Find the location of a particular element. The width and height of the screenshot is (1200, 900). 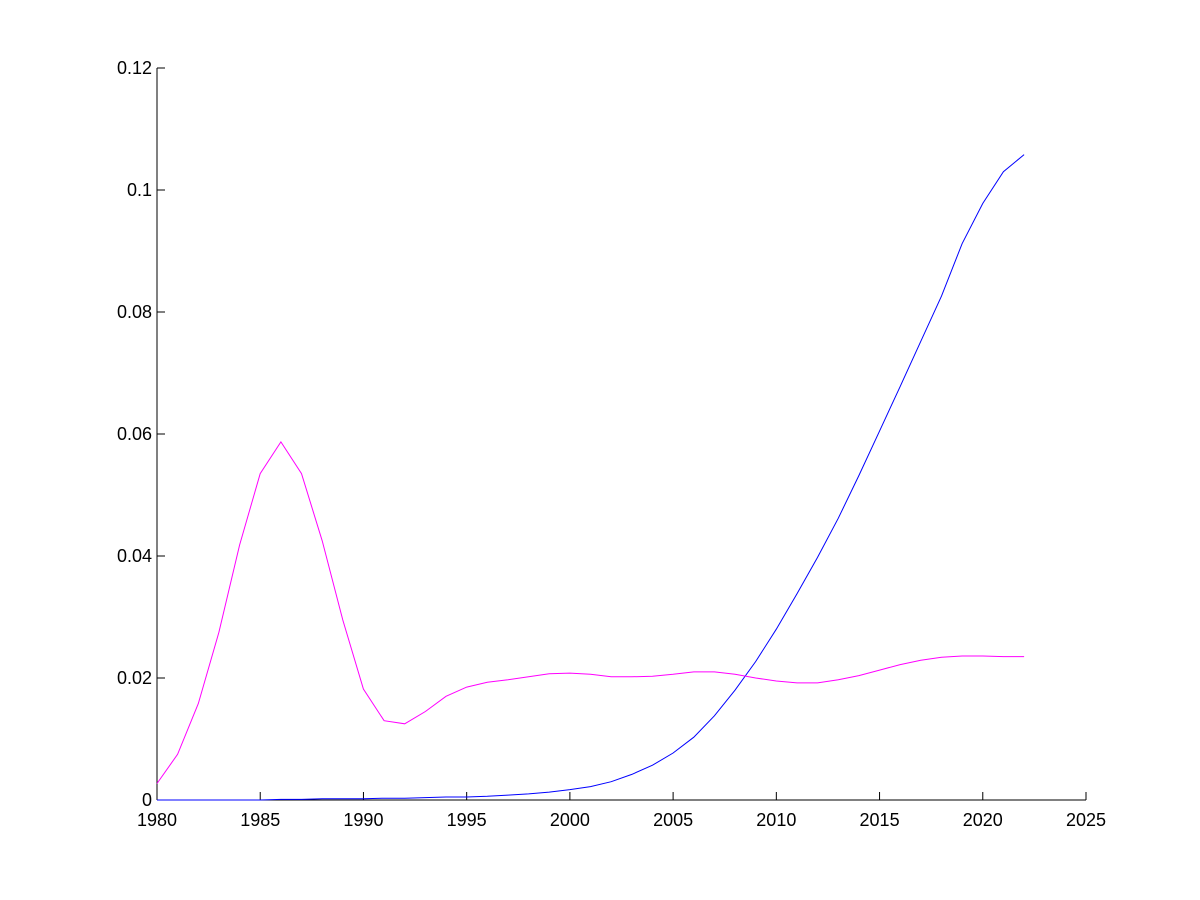

y-ticks: 0 0.02 0.04 0.06 0.08 0.1 0.12 is located at coordinates (141, 434).